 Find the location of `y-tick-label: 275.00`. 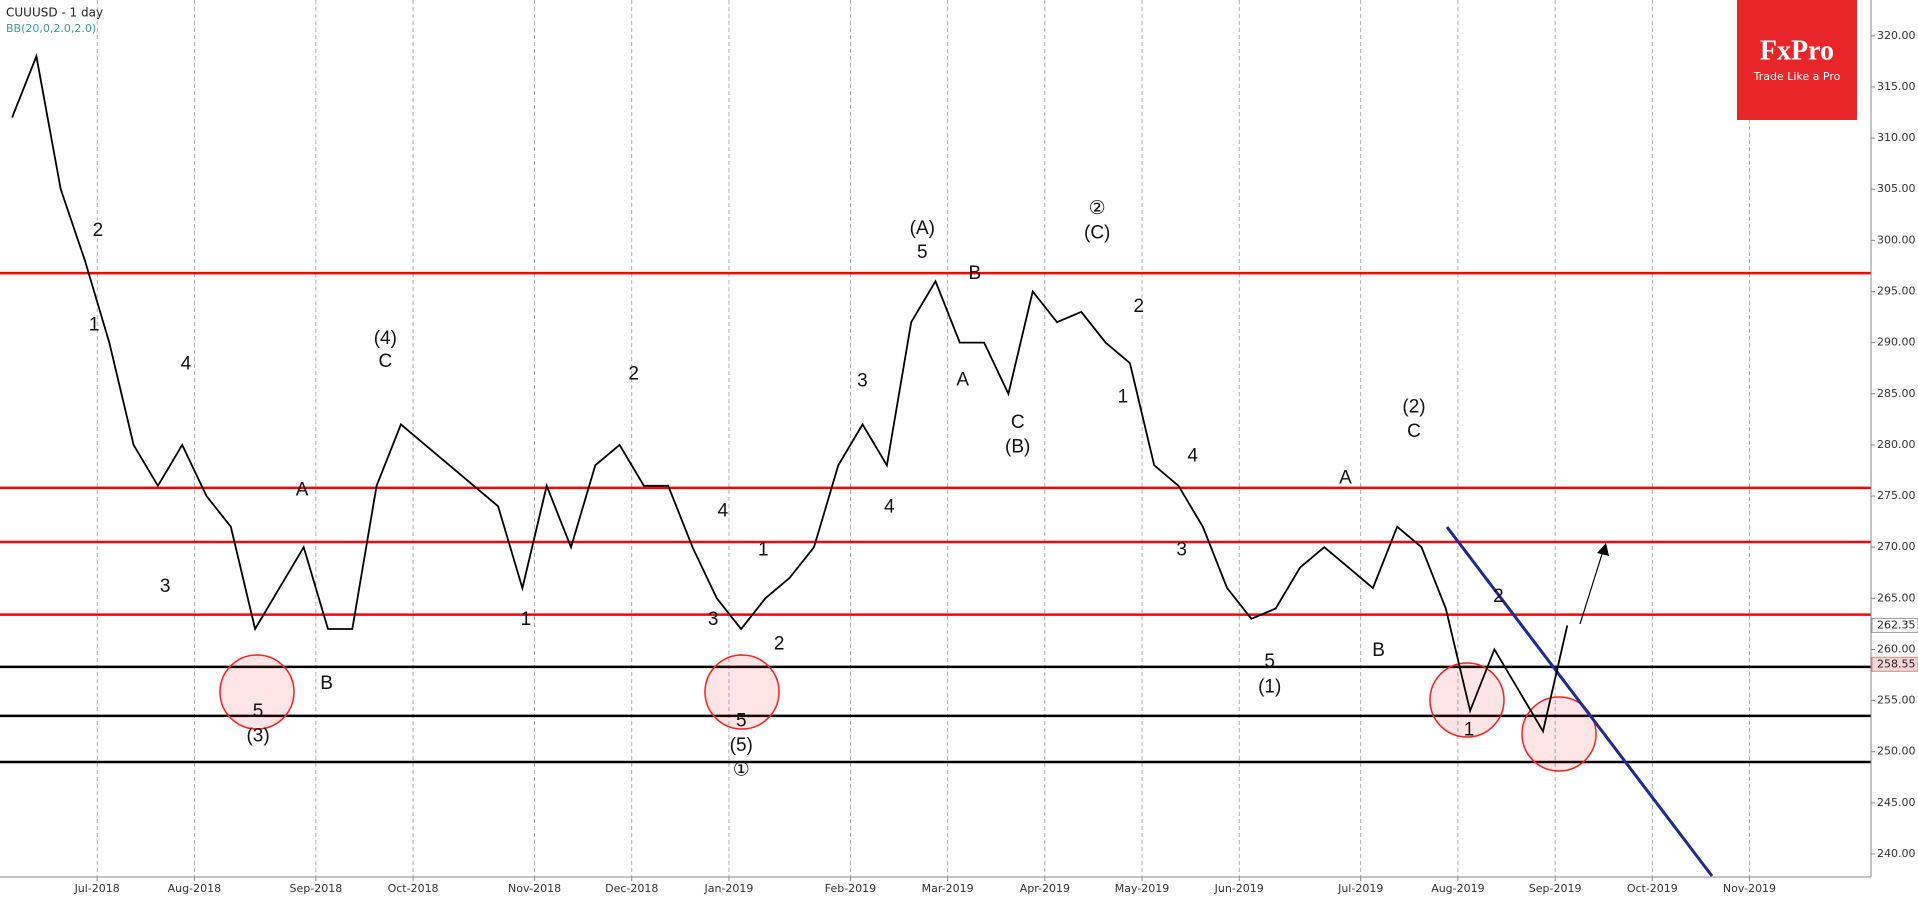

y-tick-label: 275.00 is located at coordinates (1896, 495).